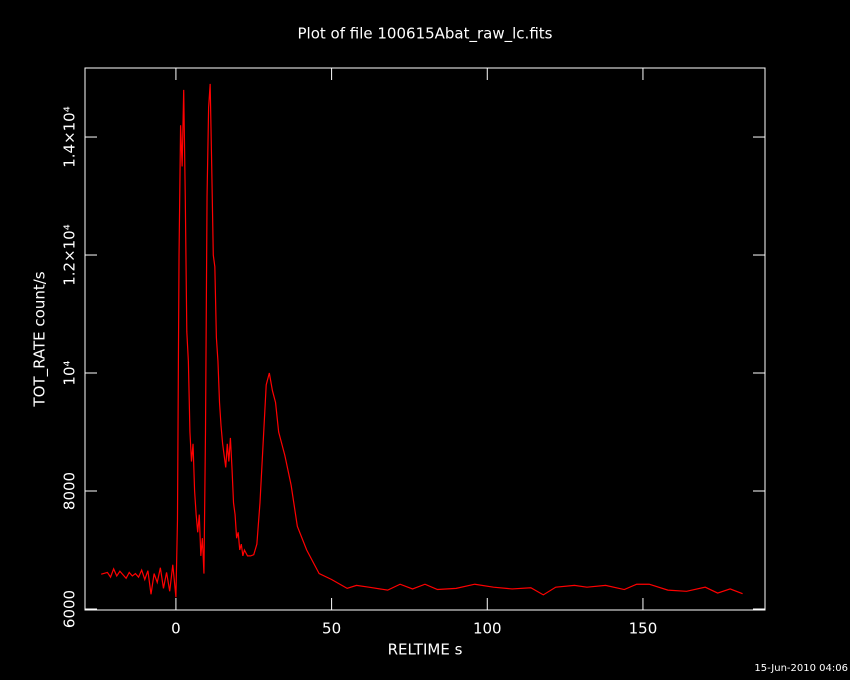 Image resolution: width=850 pixels, height=680 pixels. What do you see at coordinates (643, 629) in the screenshot?
I see `x-tick-label: 150` at bounding box center [643, 629].